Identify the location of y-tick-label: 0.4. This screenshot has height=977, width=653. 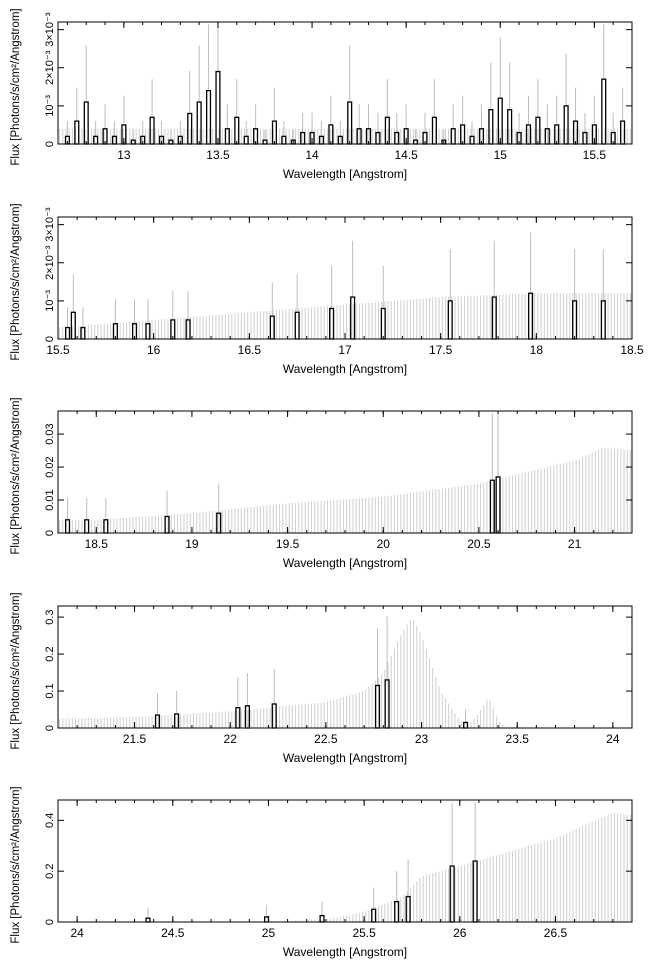
(50, 820).